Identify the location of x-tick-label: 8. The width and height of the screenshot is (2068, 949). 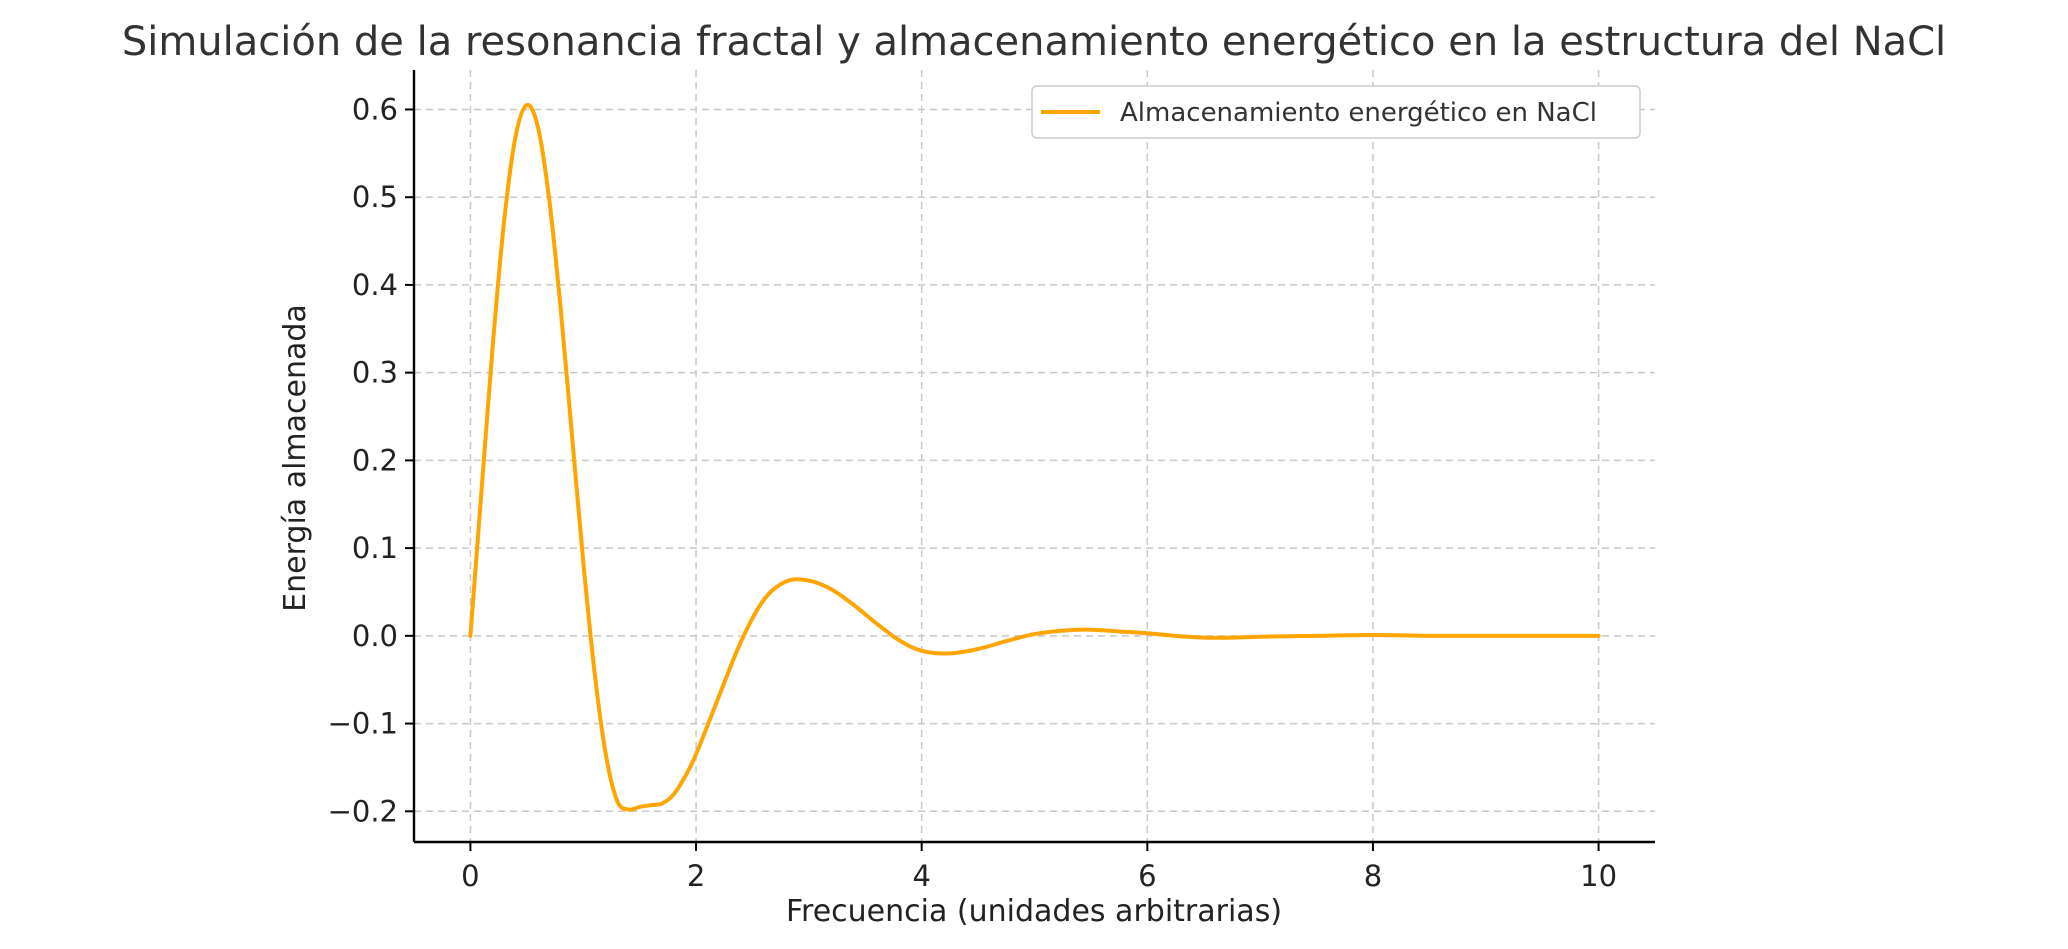
(1373, 876).